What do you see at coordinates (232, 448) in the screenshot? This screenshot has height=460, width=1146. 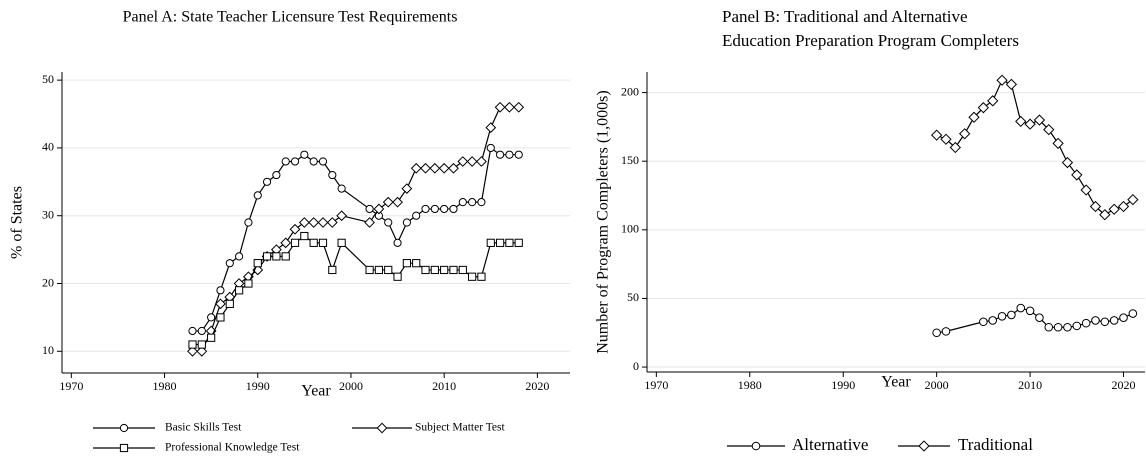 I see `legend-label: Professional Knowledge Test` at bounding box center [232, 448].